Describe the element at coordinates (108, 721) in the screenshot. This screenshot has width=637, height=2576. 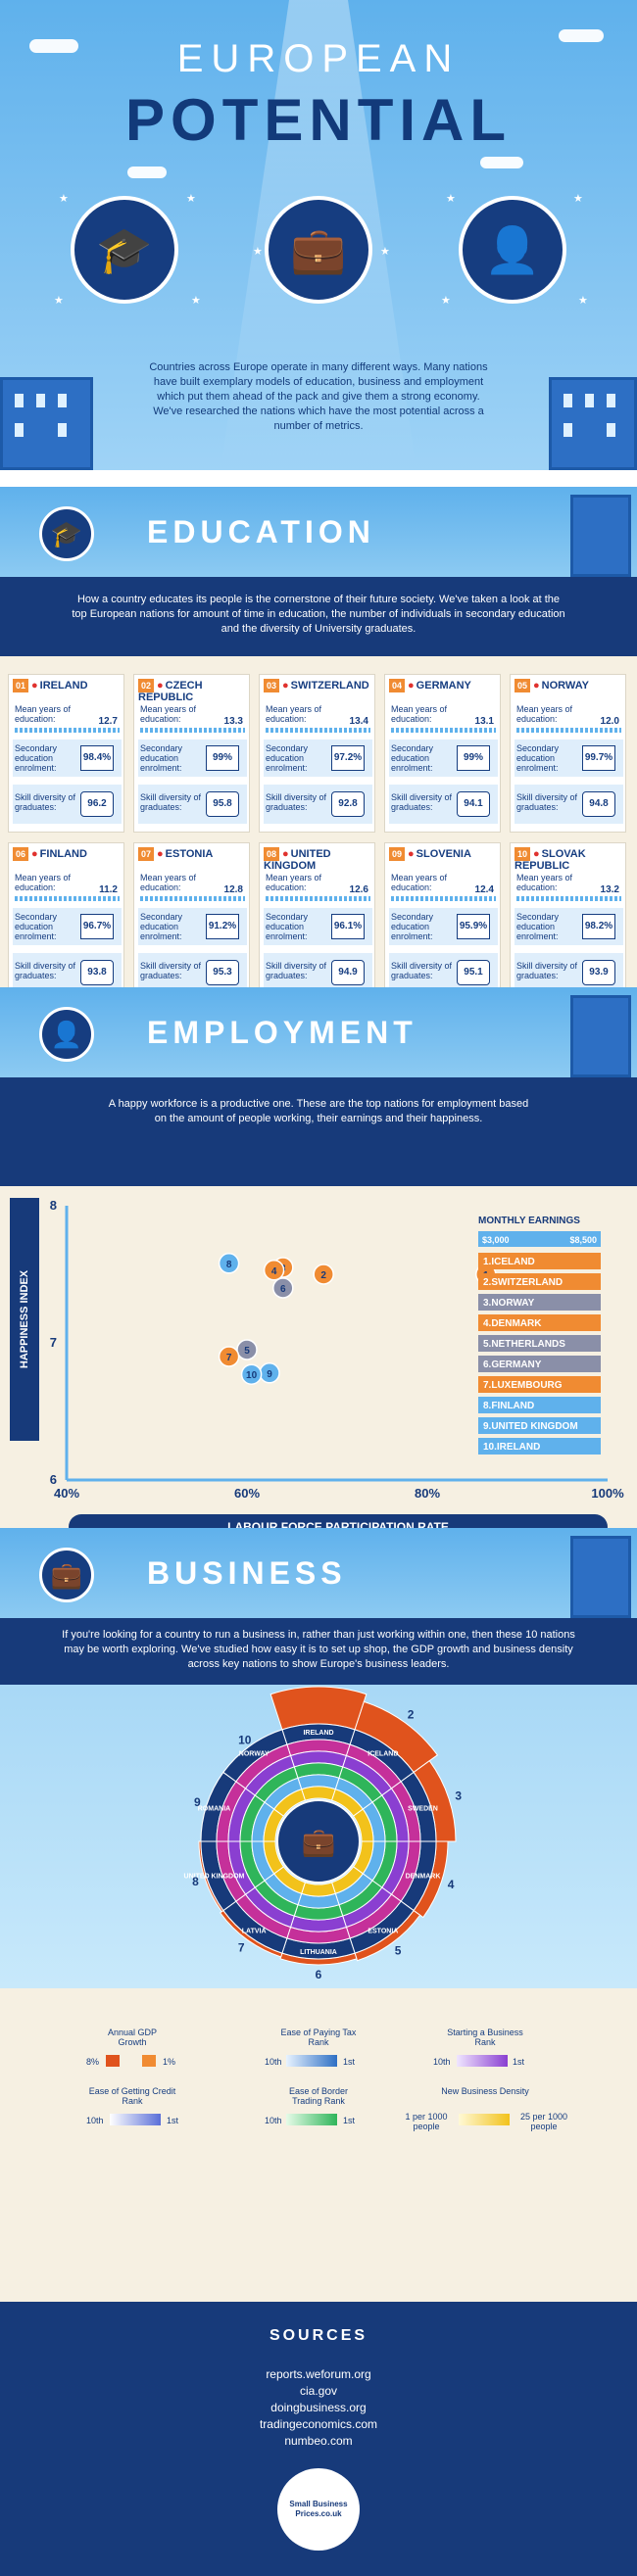
I see `mean-value: 12.7` at that location.